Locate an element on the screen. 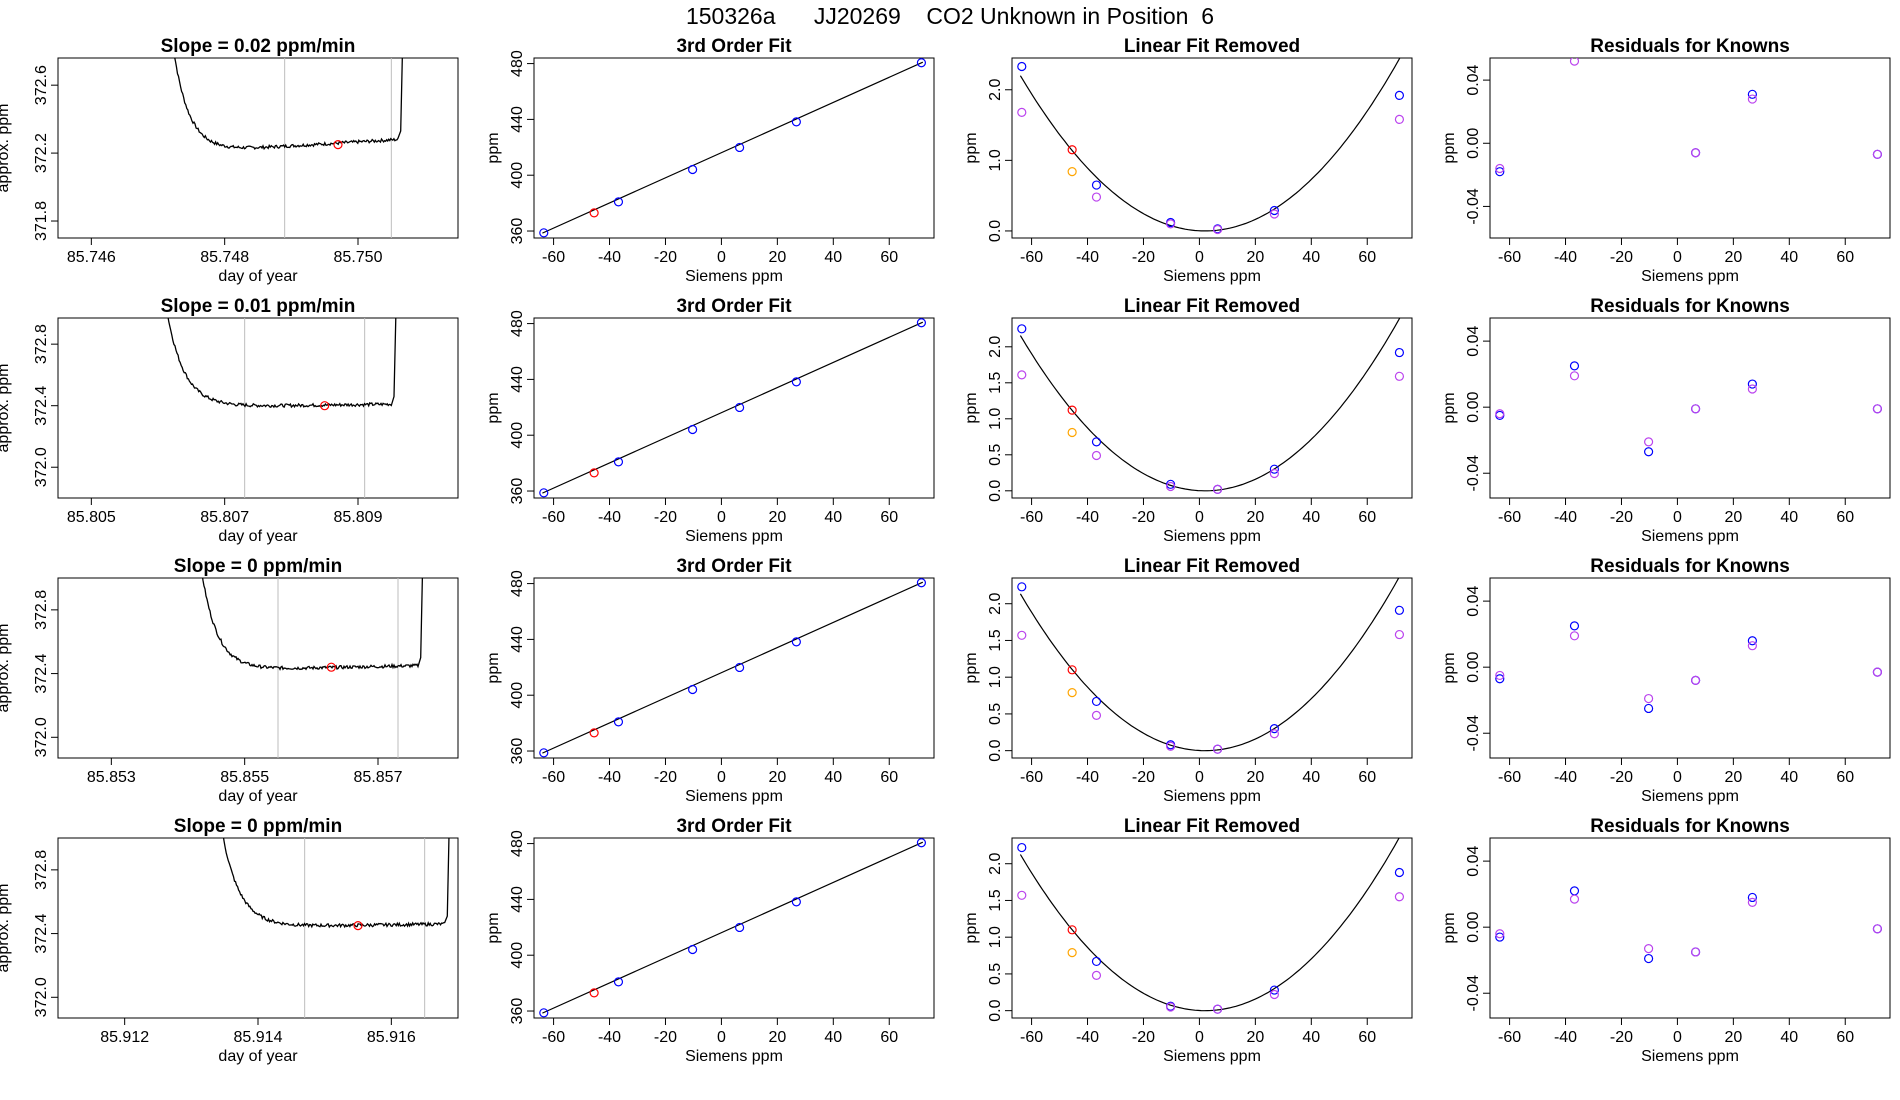 This screenshot has width=1900, height=1100. panel-title: Residuals for Knowns is located at coordinates (1690, 566).